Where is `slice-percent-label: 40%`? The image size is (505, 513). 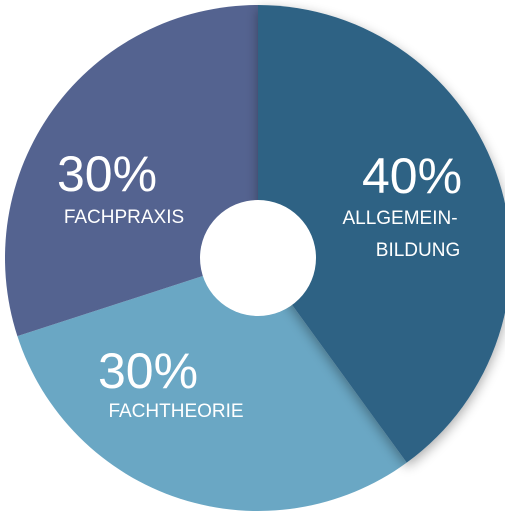
slice-percent-label: 40% is located at coordinates (412, 176).